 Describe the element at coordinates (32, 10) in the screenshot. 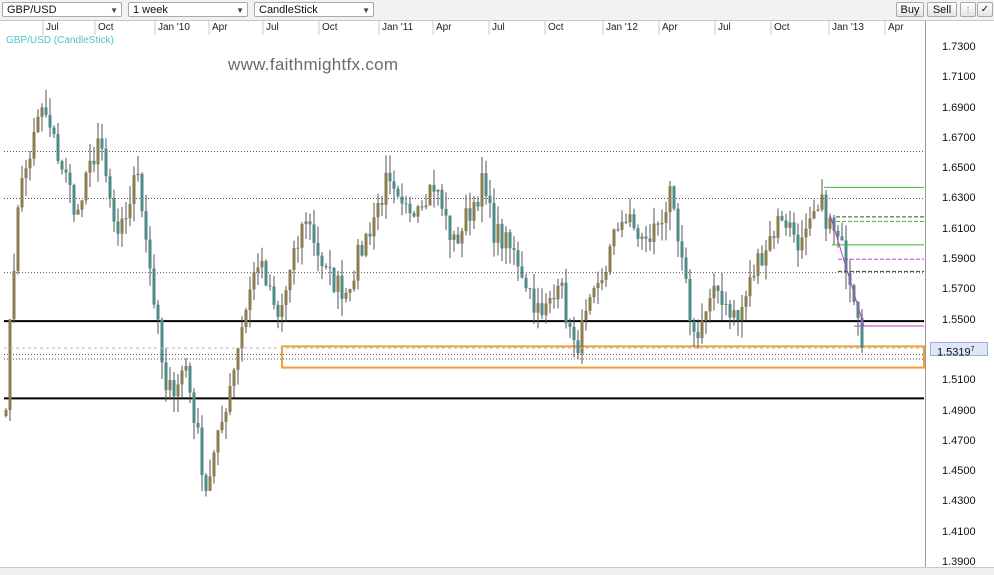

I see `symbol-value: GBP/USD` at that location.